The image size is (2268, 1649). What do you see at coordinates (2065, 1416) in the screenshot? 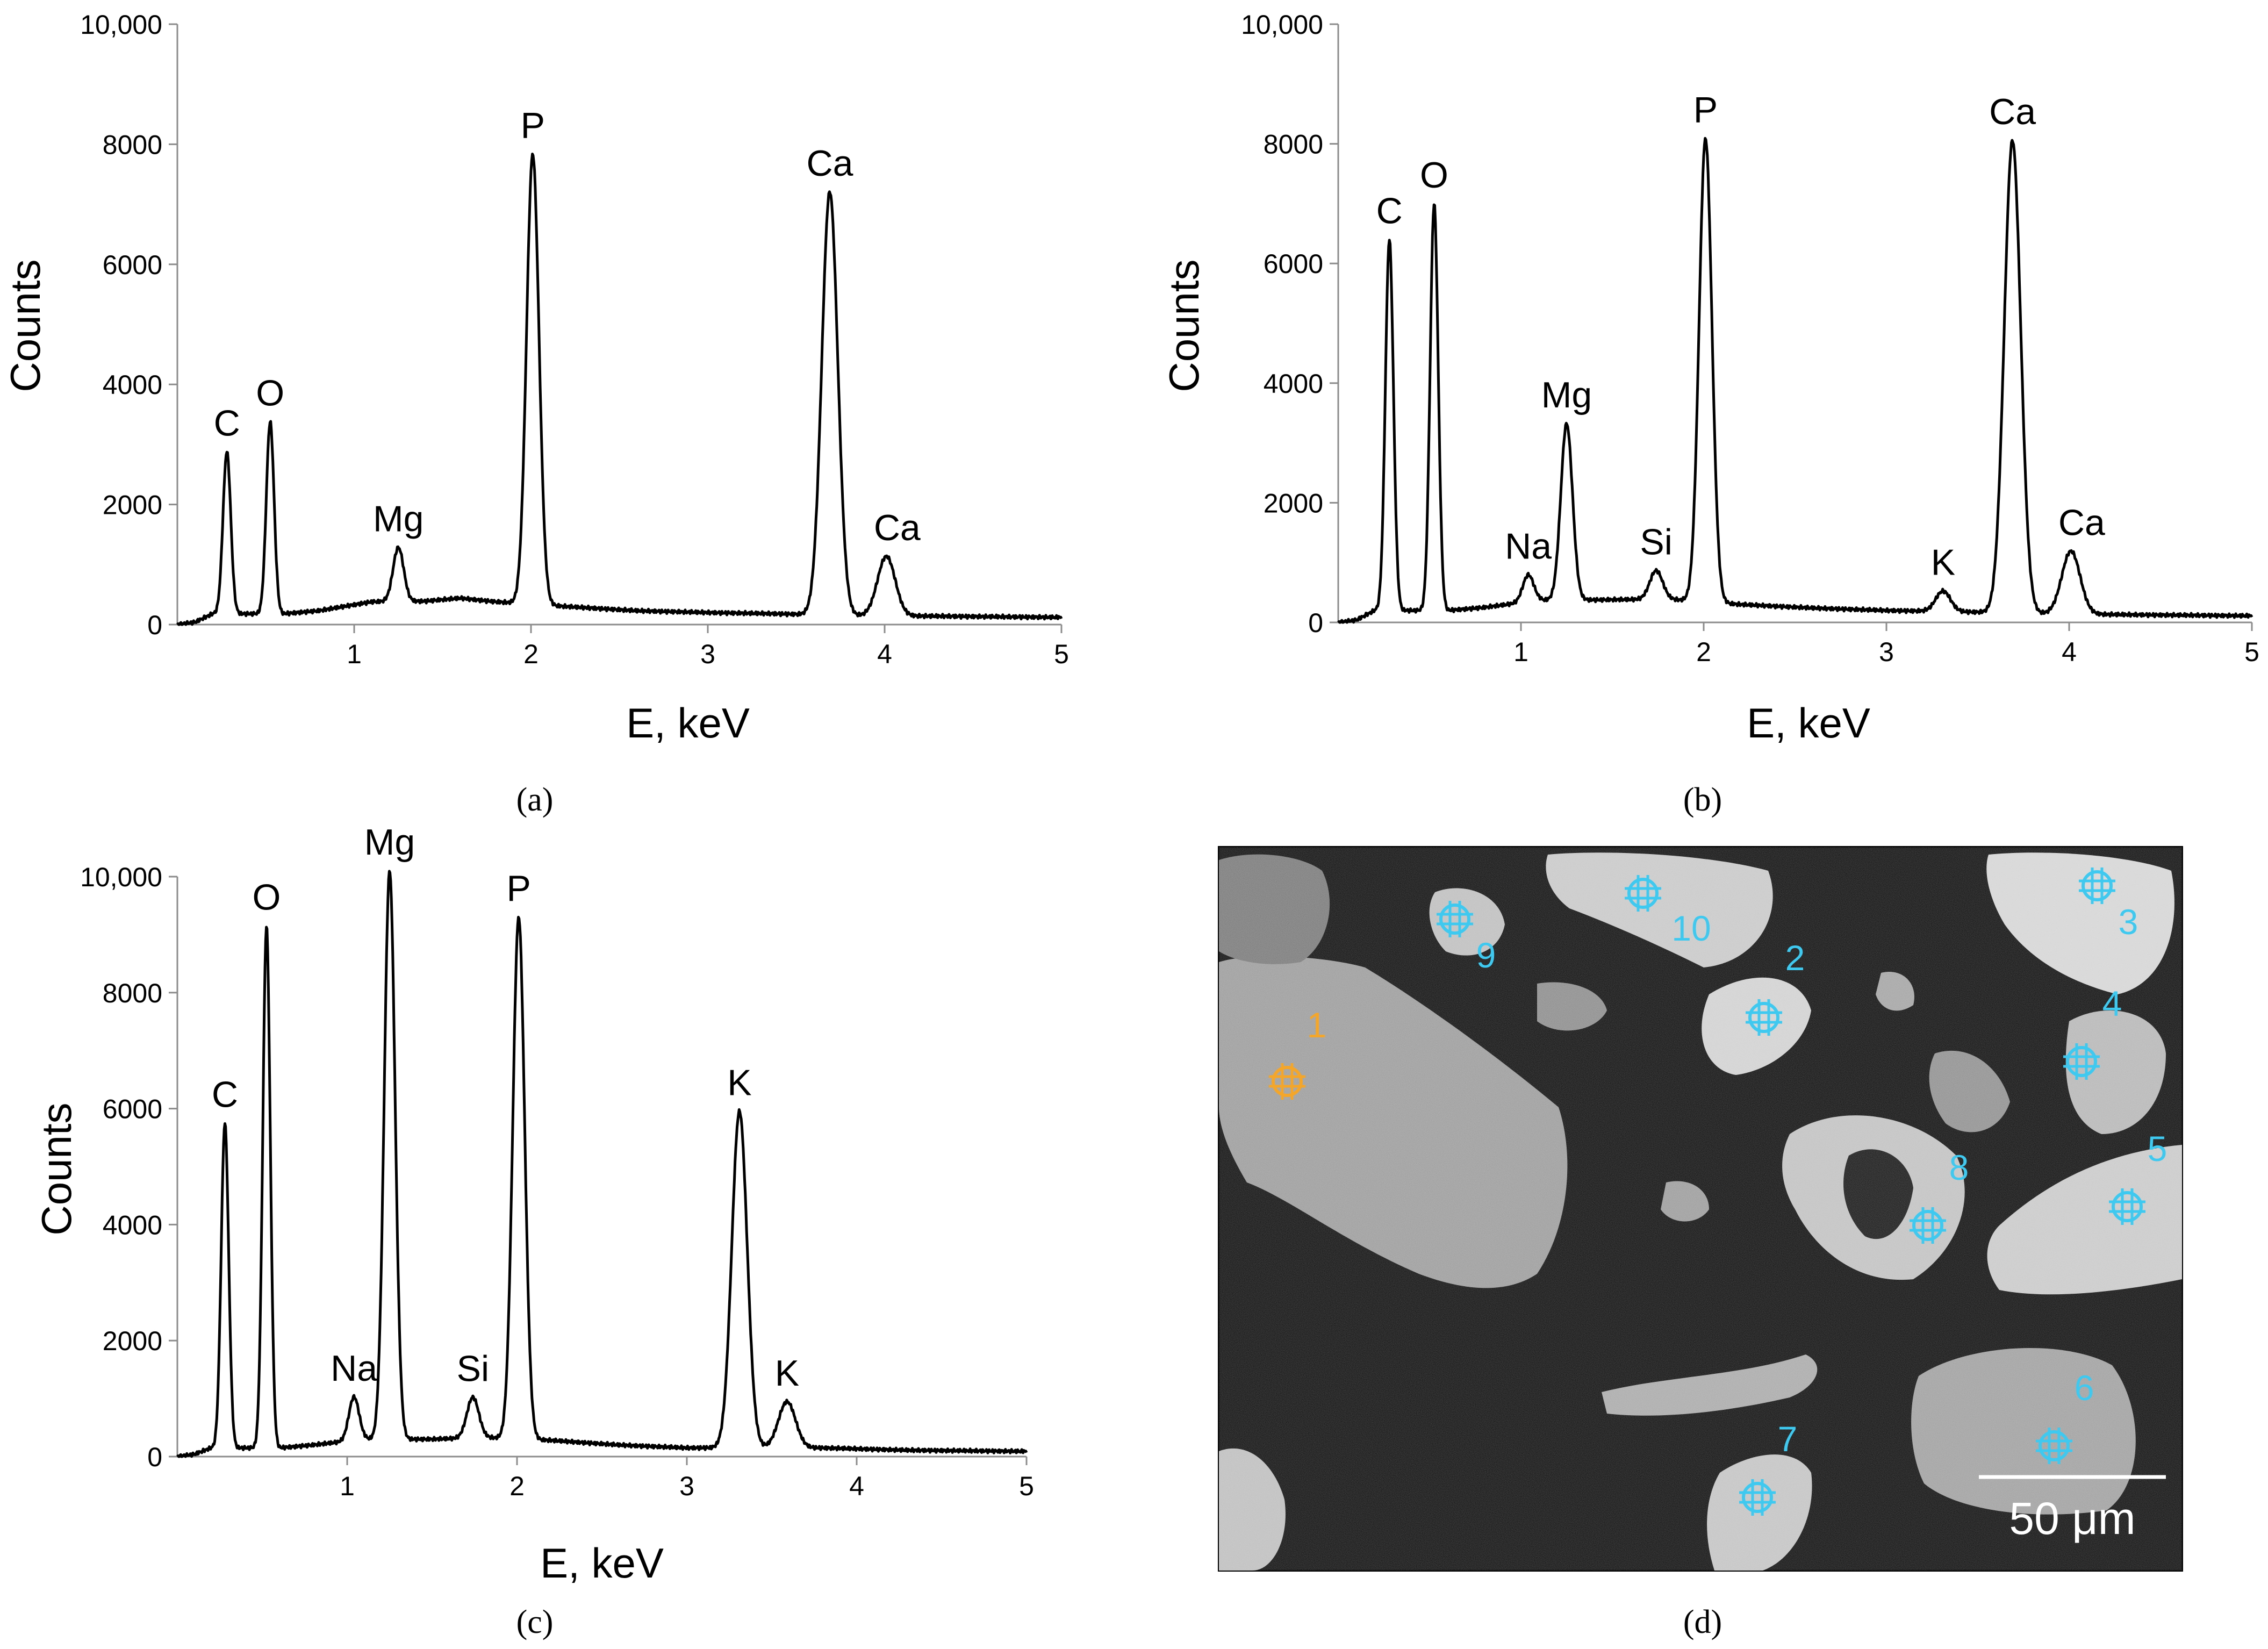
I see `analysis-point-6: 6` at bounding box center [2065, 1416].